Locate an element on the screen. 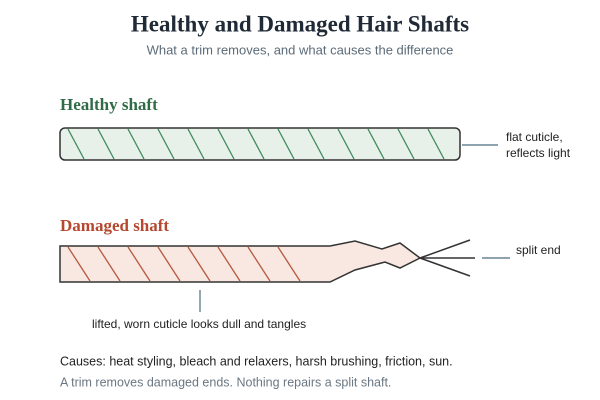 The height and width of the screenshot is (400, 600). title: Healthy and Damaged Hair Shafts is located at coordinates (300, 23).